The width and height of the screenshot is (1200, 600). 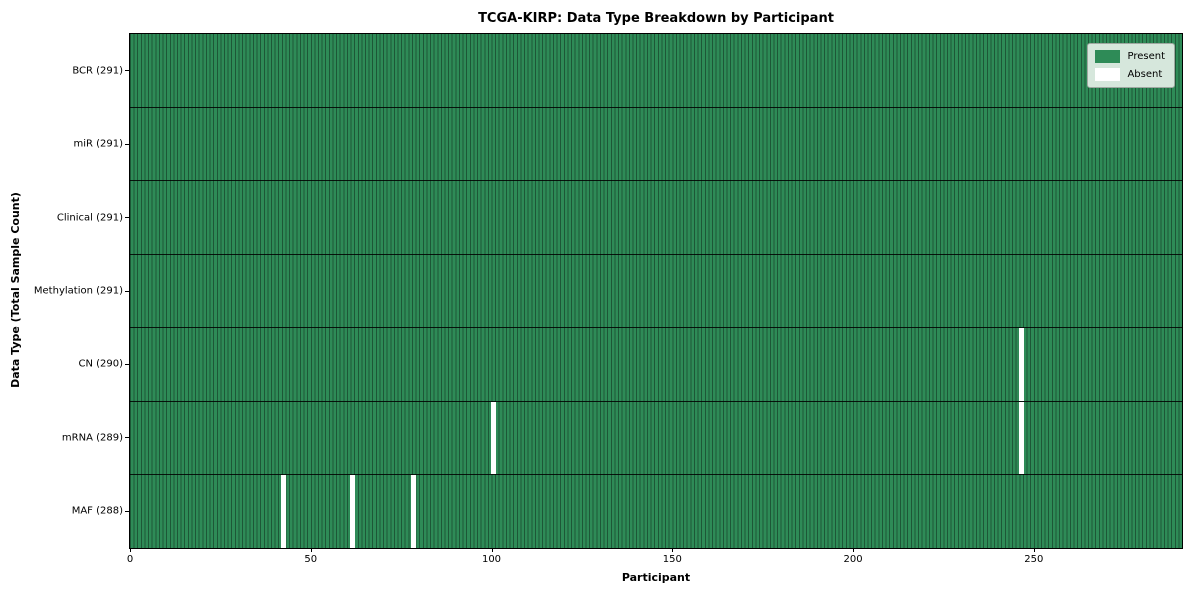 I want to click on heatmap-row-Methylation, so click(x=656, y=292).